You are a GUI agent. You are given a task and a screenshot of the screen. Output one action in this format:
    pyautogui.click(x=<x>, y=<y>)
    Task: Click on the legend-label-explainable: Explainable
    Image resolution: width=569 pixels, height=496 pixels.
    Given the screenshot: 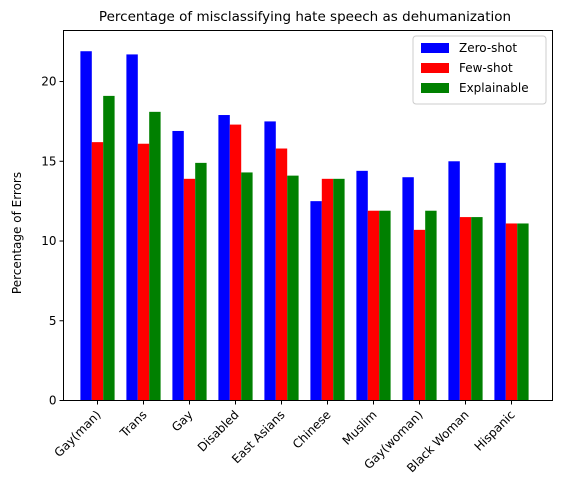 What is the action you would take?
    pyautogui.click(x=494, y=88)
    